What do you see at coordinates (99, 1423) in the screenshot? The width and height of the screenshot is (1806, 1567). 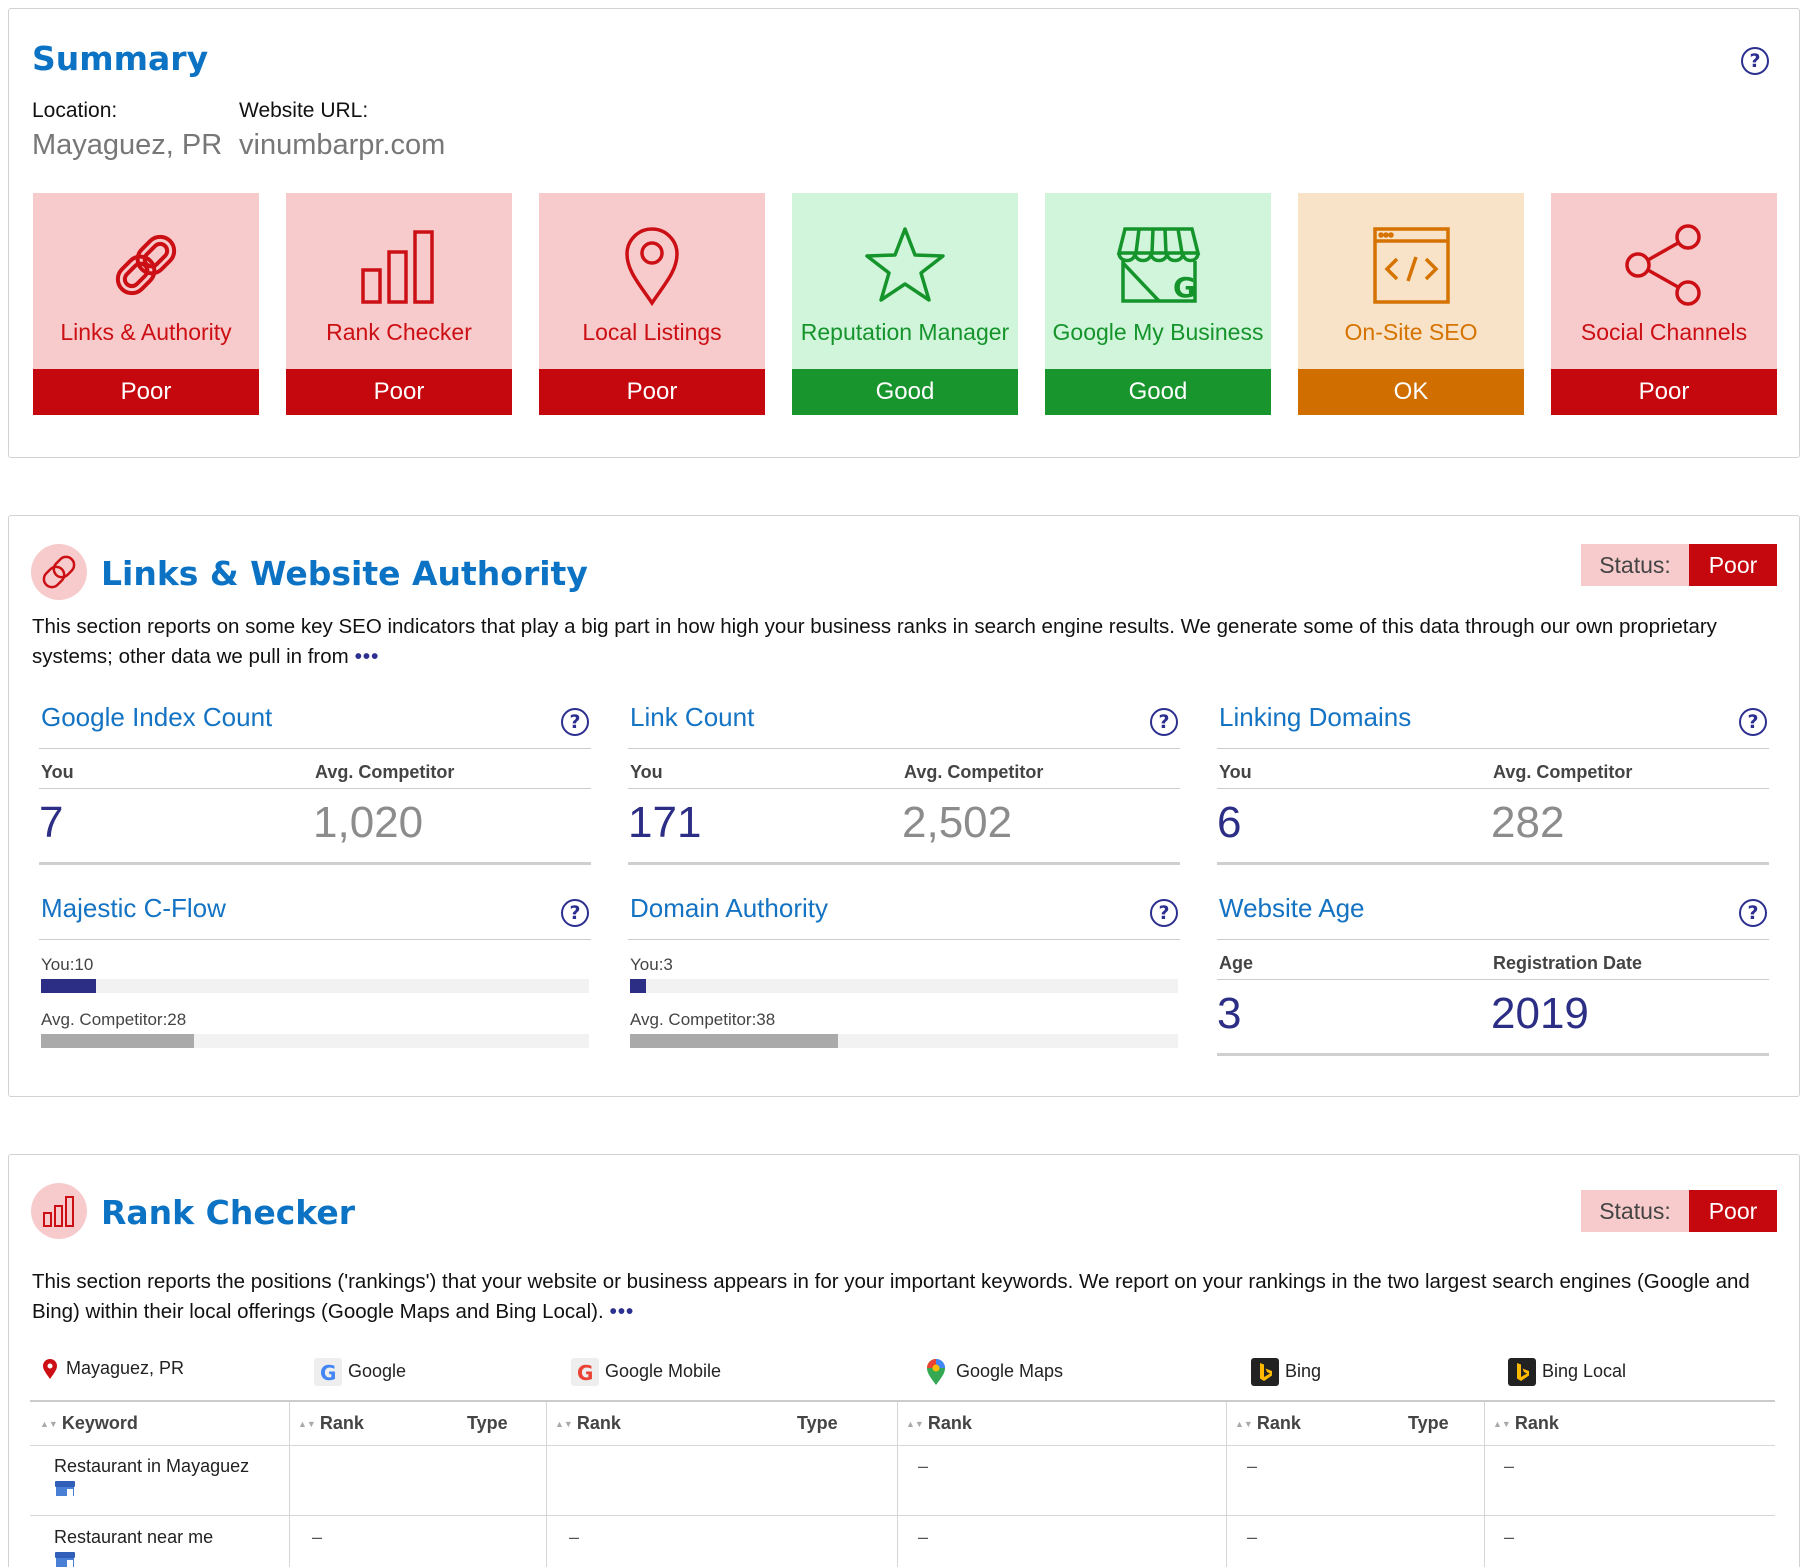 I see `header-label: Keyword` at bounding box center [99, 1423].